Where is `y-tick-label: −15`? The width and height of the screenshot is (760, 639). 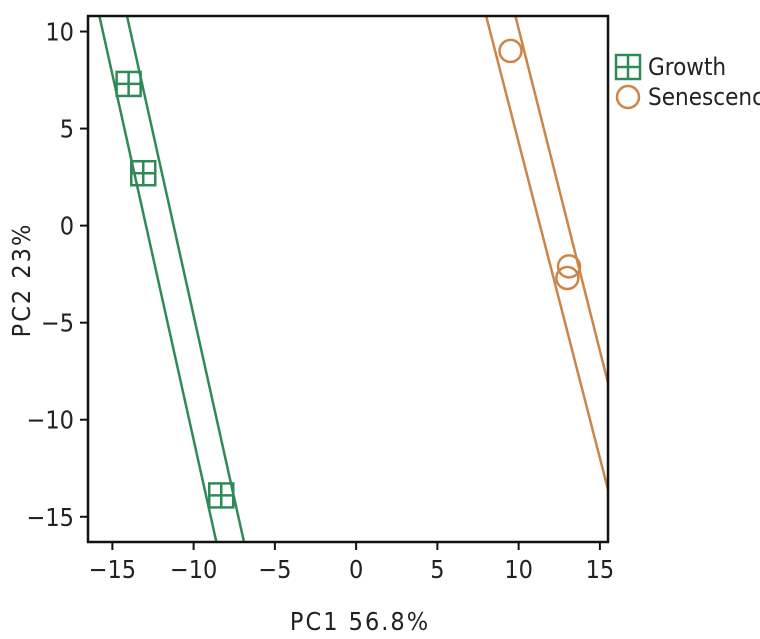 y-tick-label: −15 is located at coordinates (50, 517).